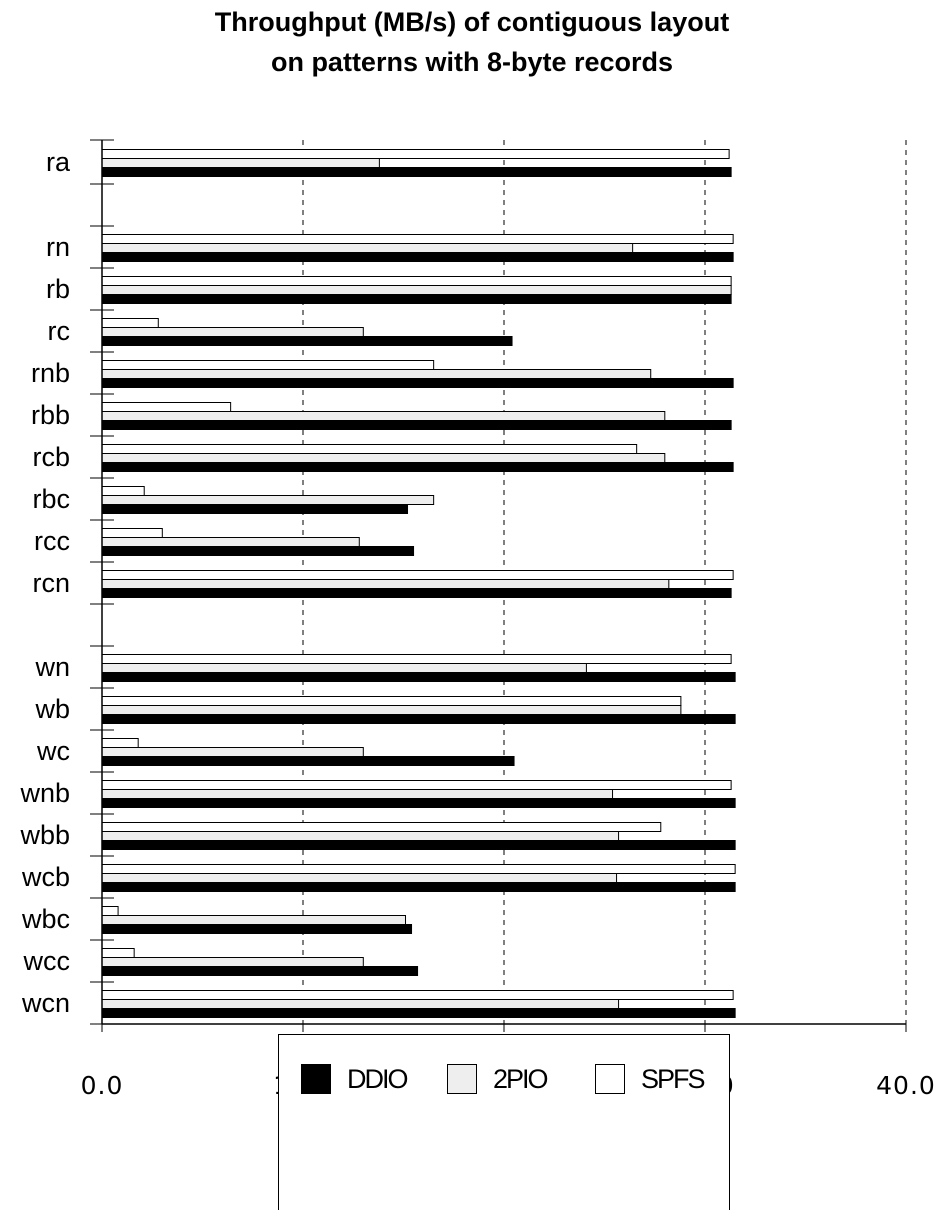  What do you see at coordinates (416, 290) in the screenshot?
I see `bar-2pio-rb` at bounding box center [416, 290].